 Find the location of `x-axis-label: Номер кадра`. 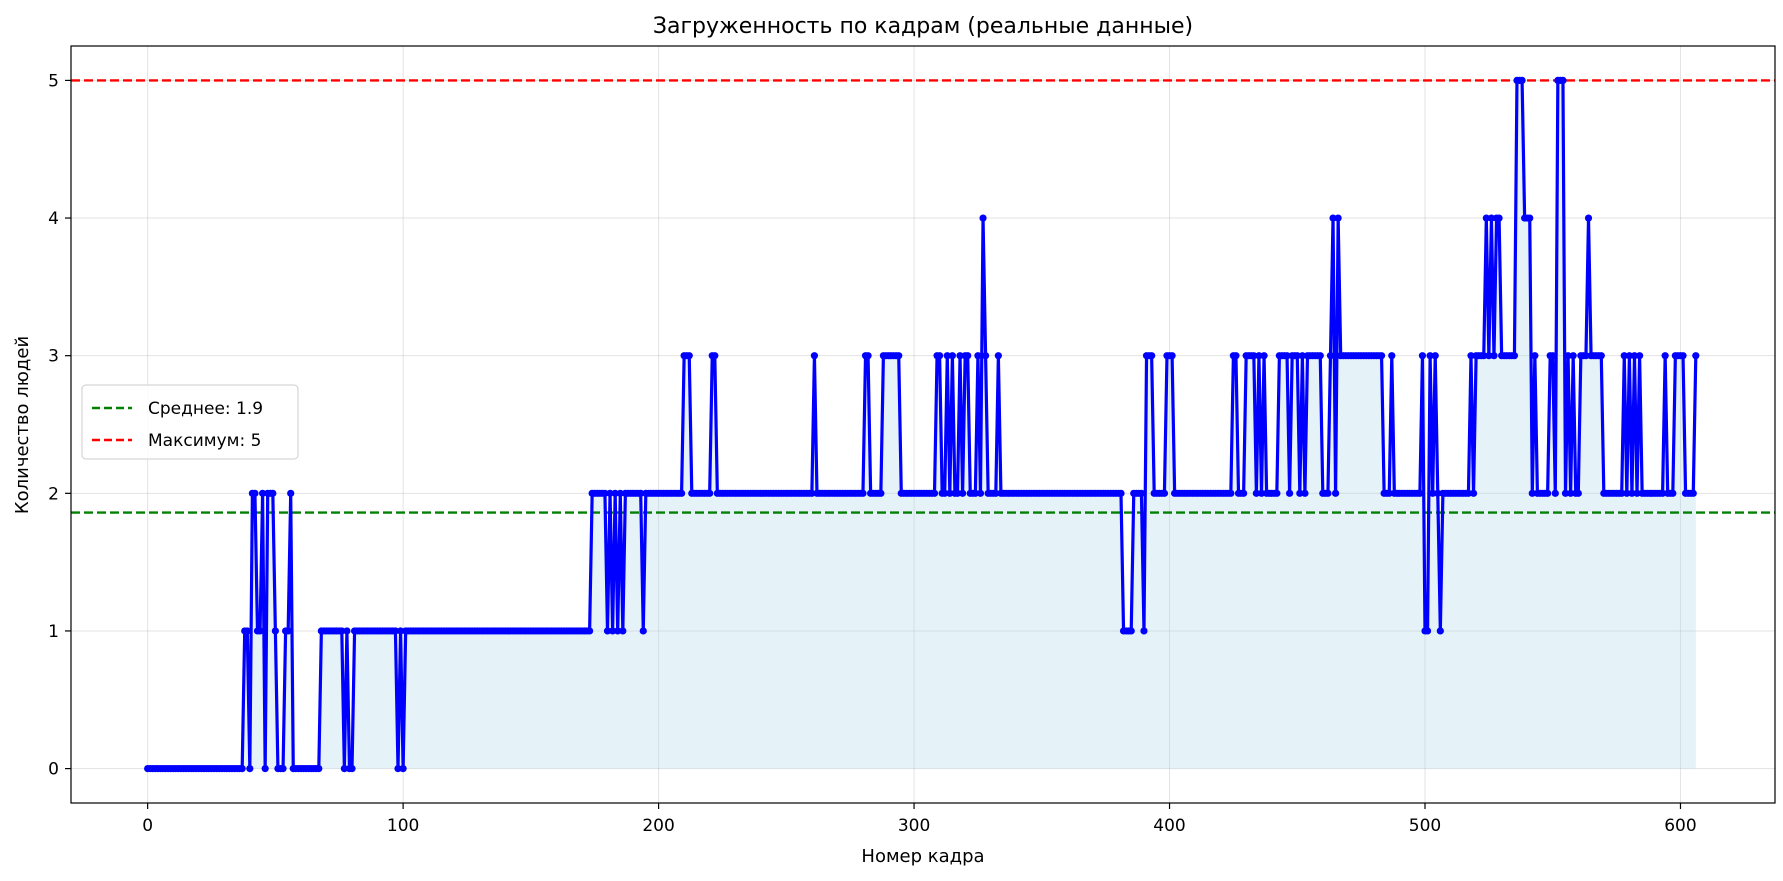

x-axis-label: Номер кадра is located at coordinates (922, 856).